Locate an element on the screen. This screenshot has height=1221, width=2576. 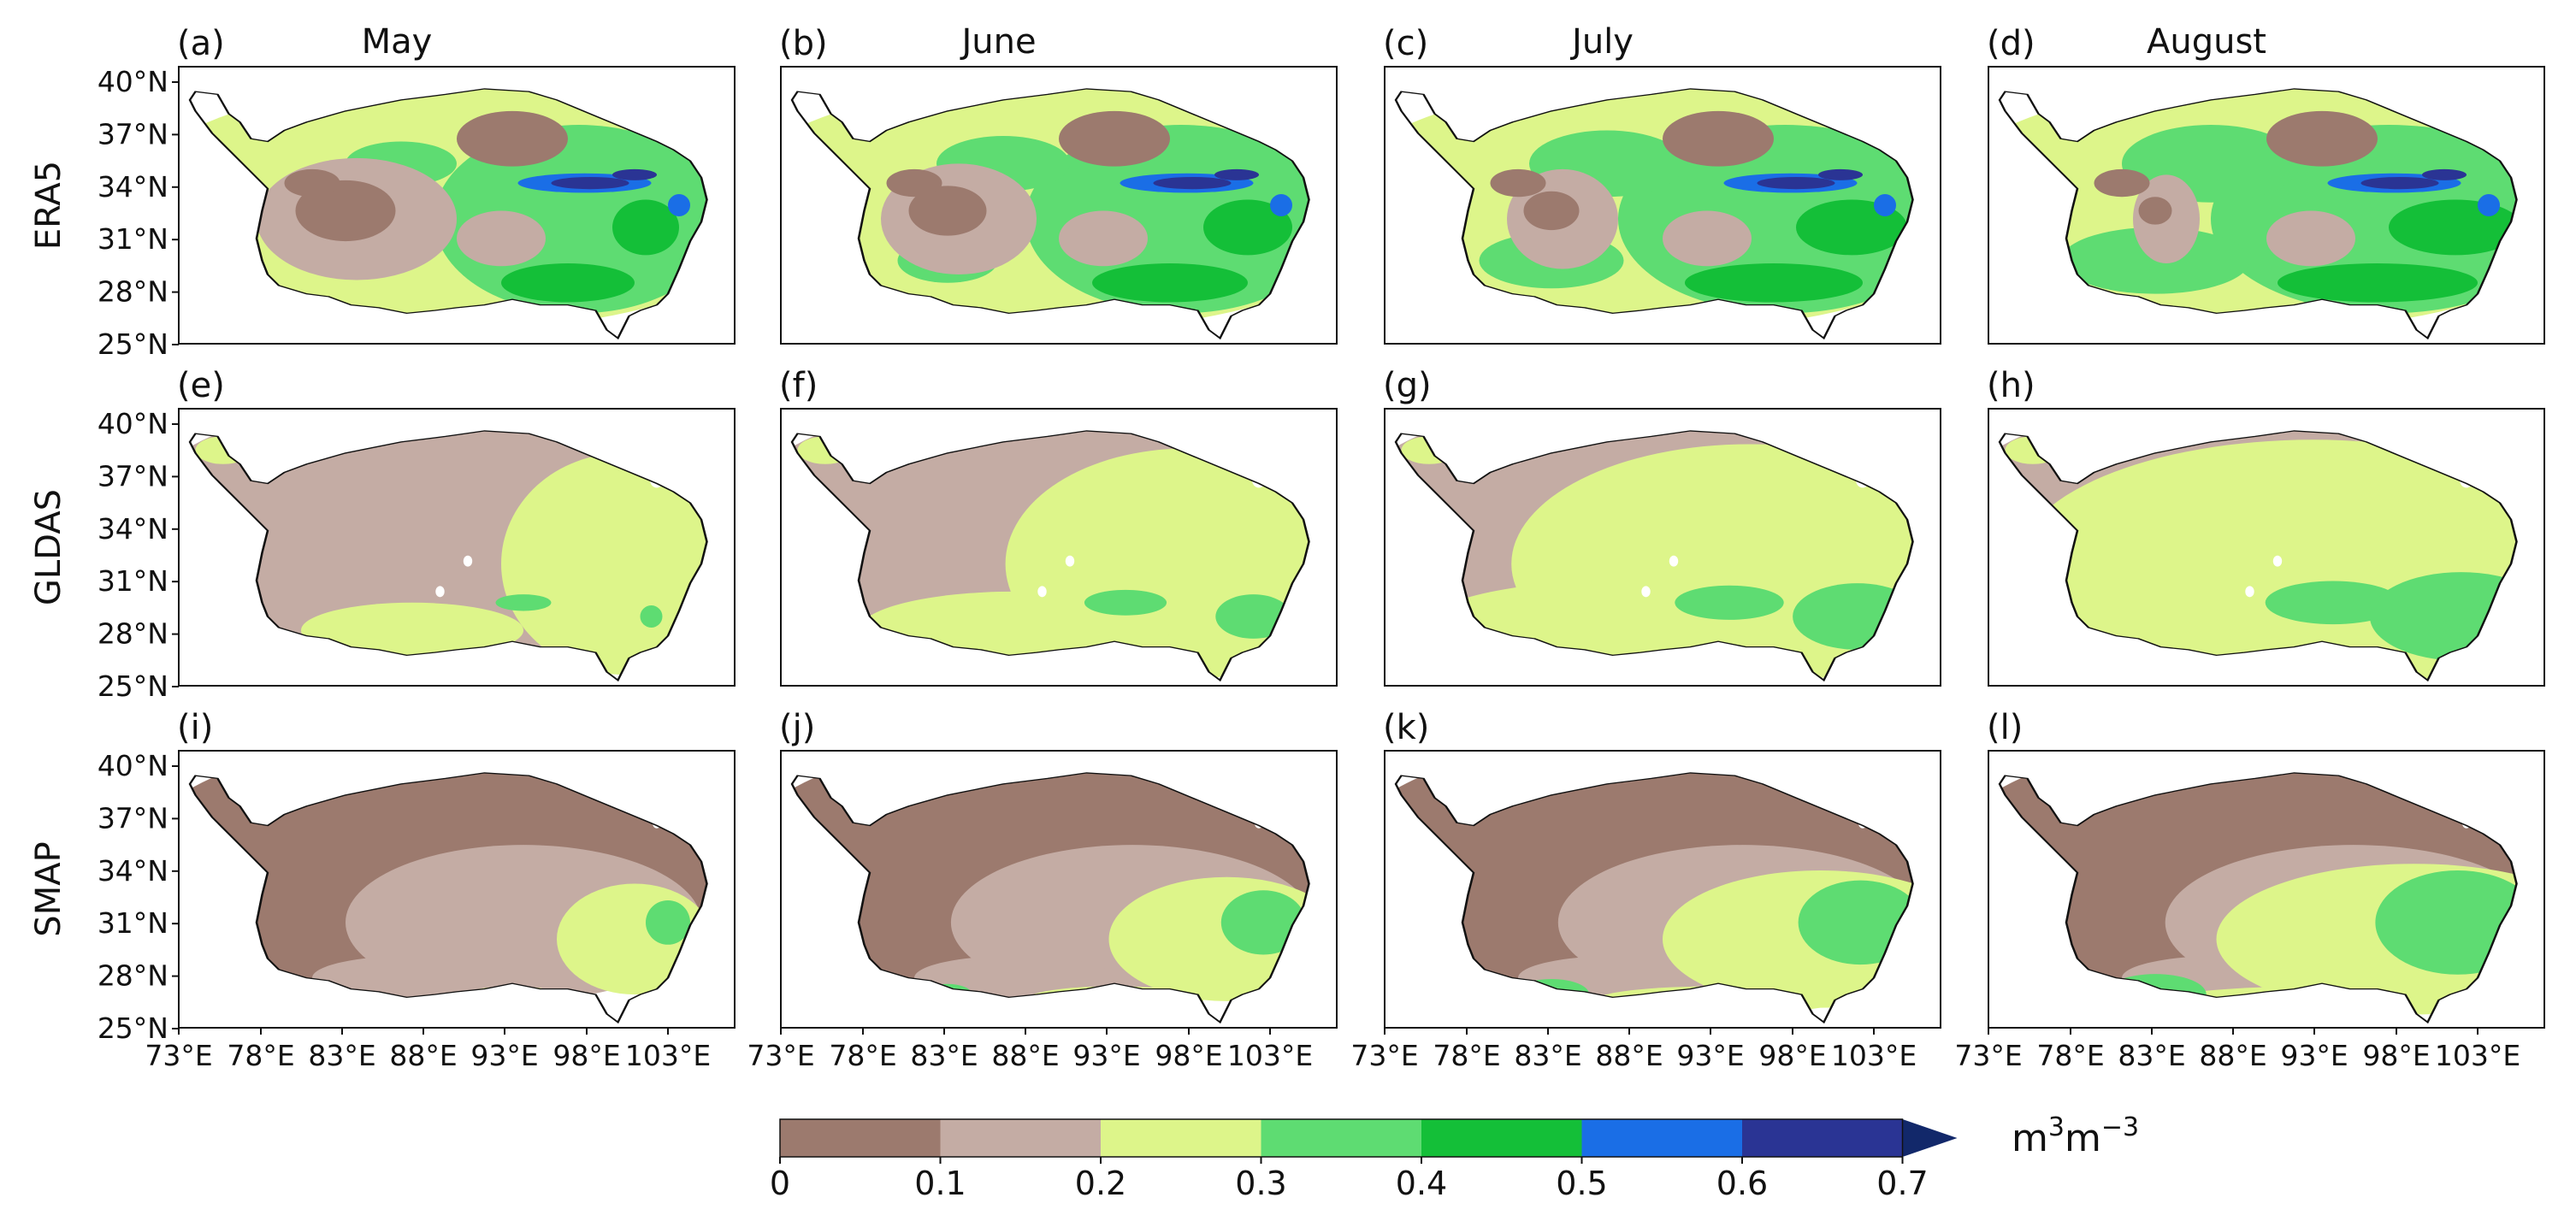
panel-label: (k) is located at coordinates (1406, 727).